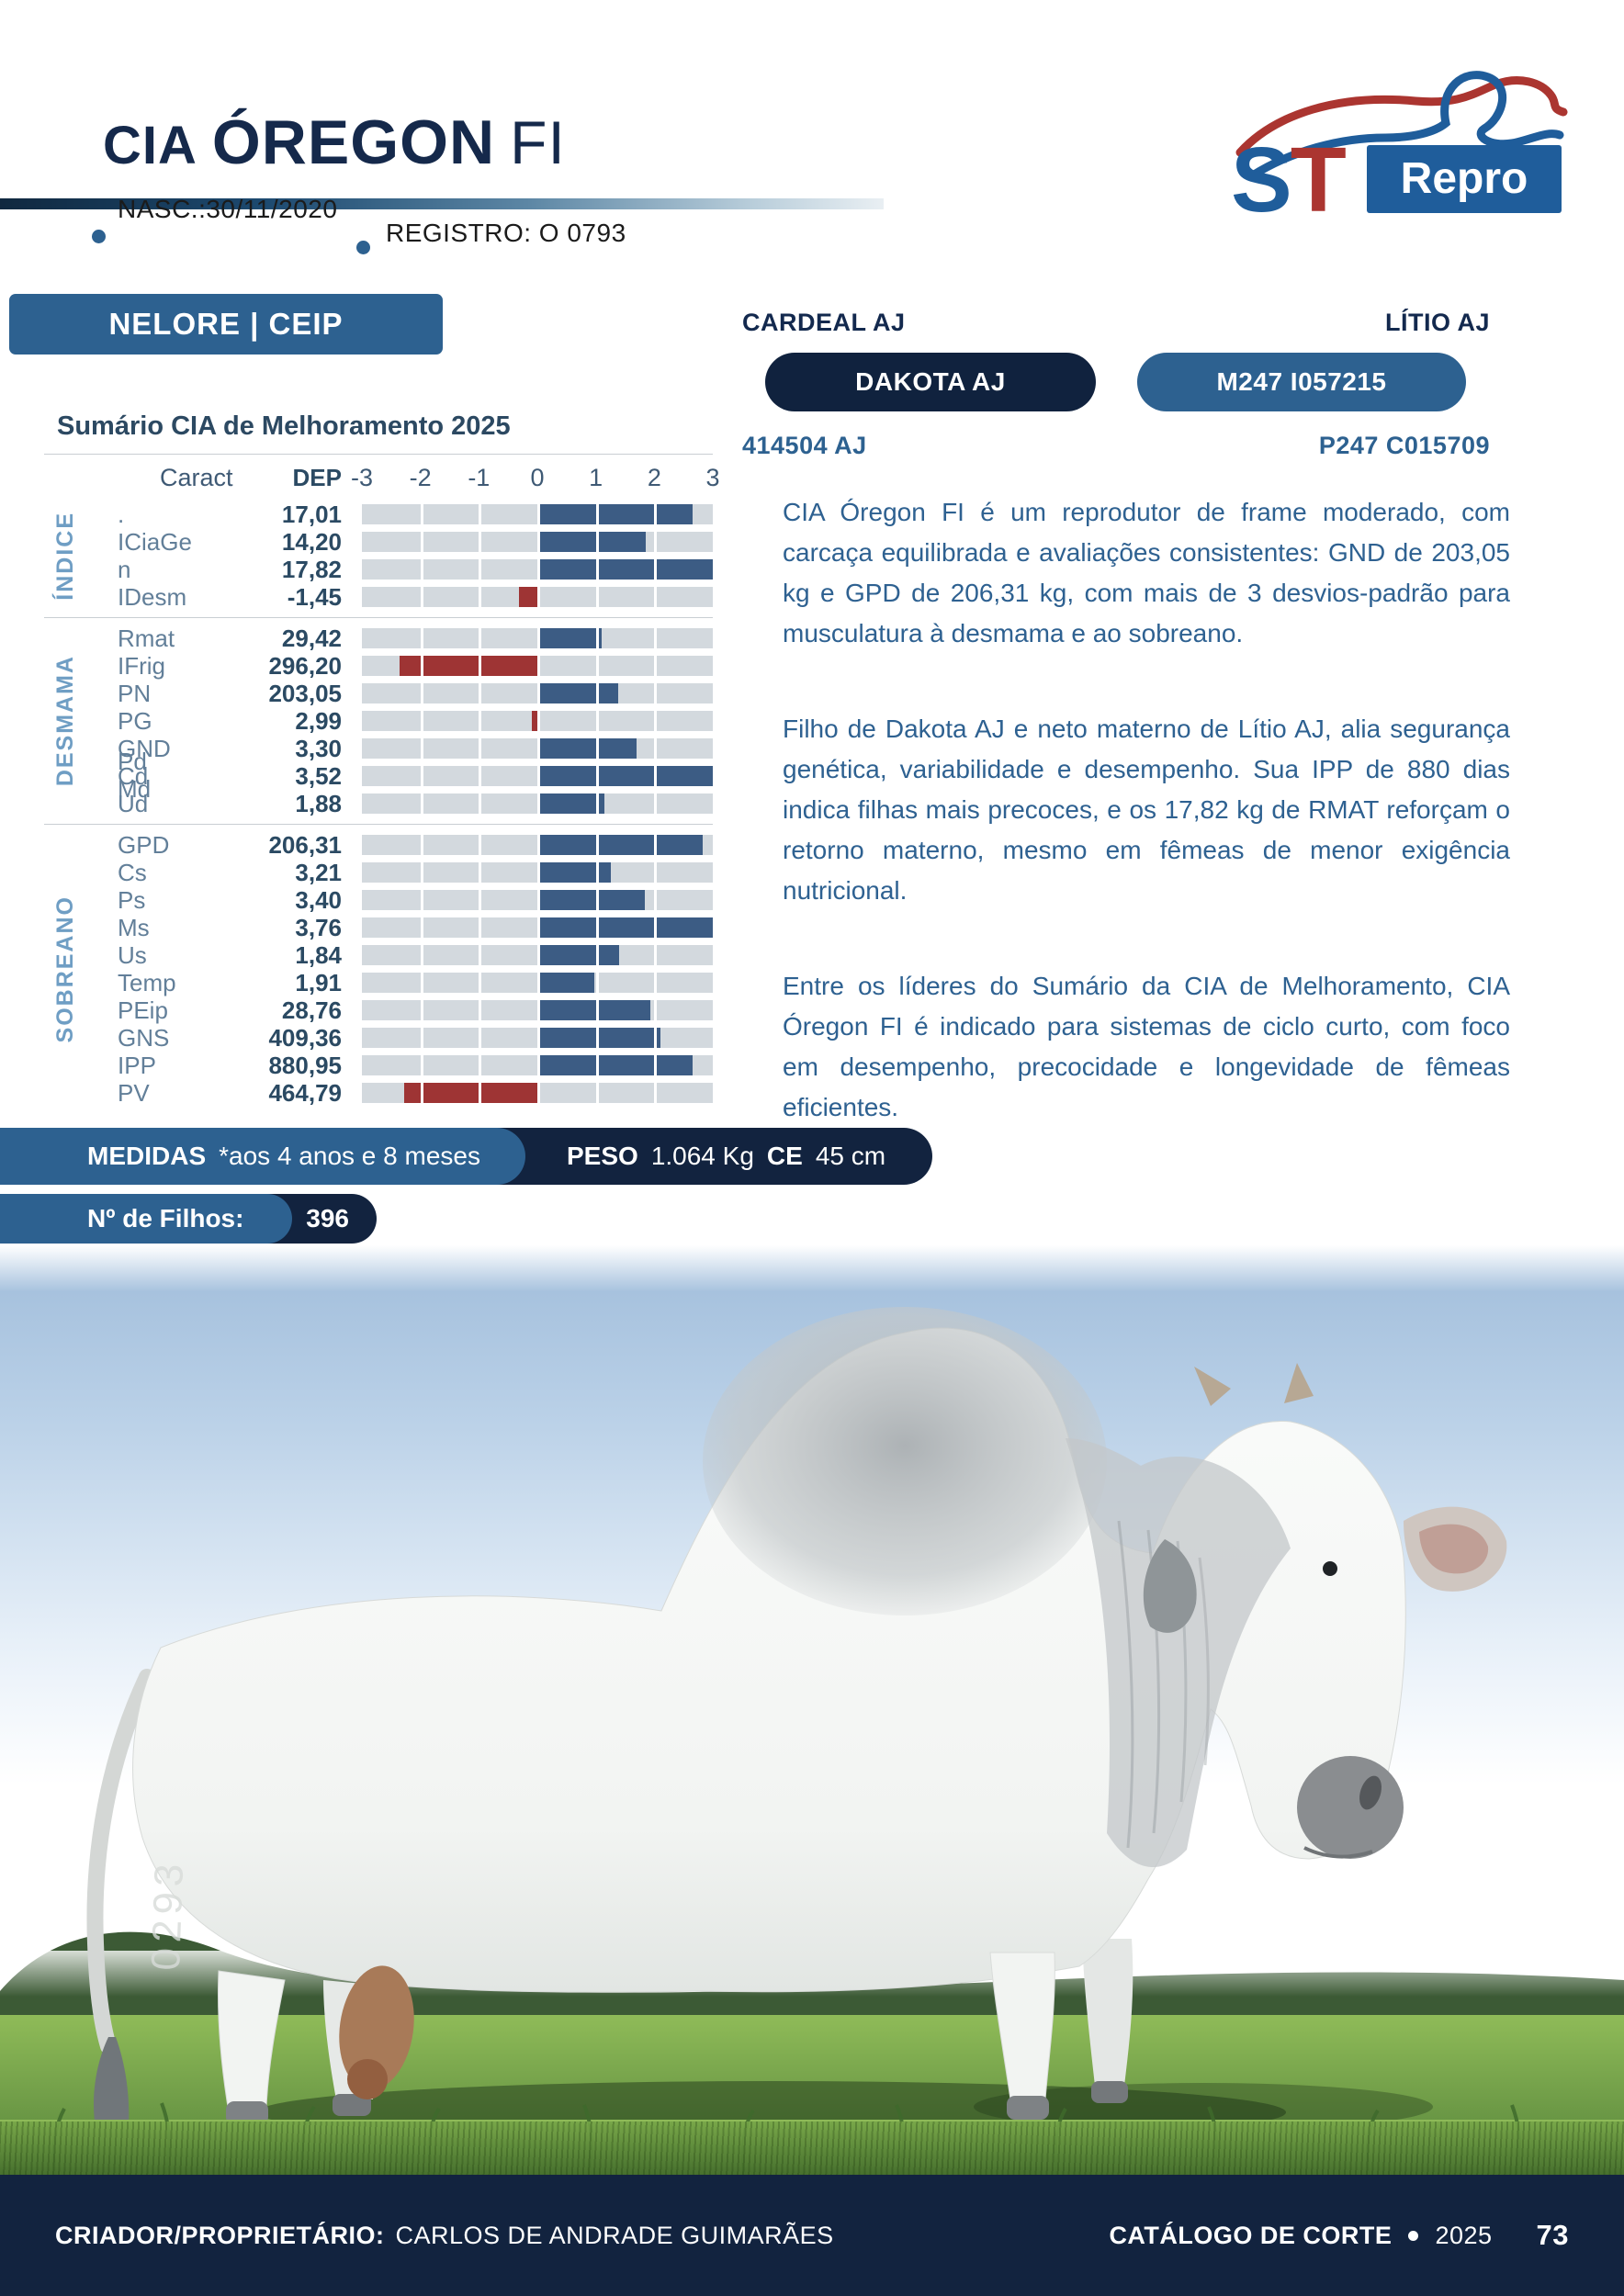 Image resolution: width=1624 pixels, height=2296 pixels. What do you see at coordinates (144, 845) in the screenshot?
I see `caract-label: GPD` at bounding box center [144, 845].